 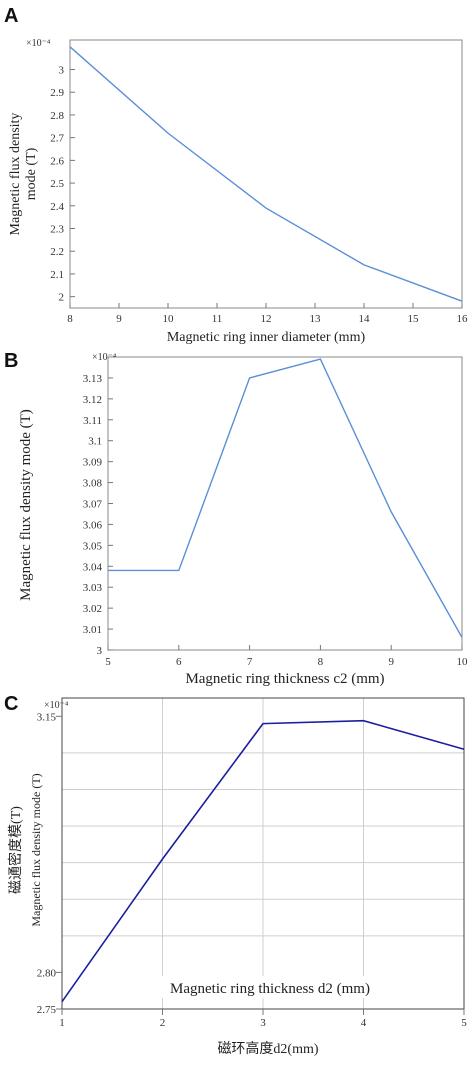 I want to click on chart-a-x-tick-label: 11, so click(x=217, y=319).